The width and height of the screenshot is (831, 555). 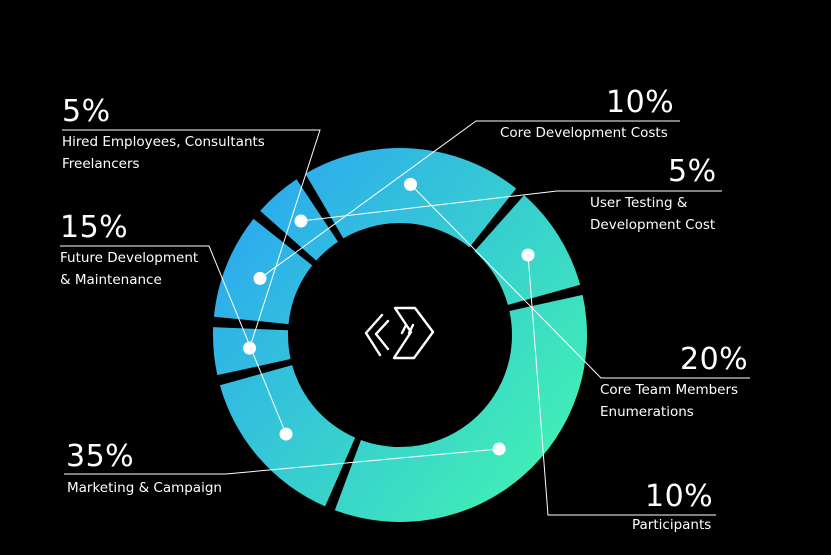 I want to click on slice-category-label: Core Team Members Enumerations, so click(x=669, y=401).